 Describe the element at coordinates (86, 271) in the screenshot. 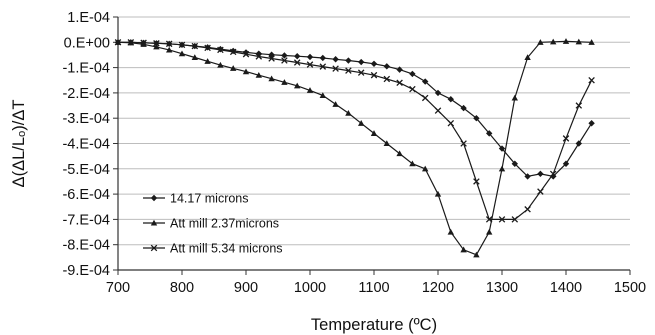

I see `y-tick-label: -9.E-04` at that location.